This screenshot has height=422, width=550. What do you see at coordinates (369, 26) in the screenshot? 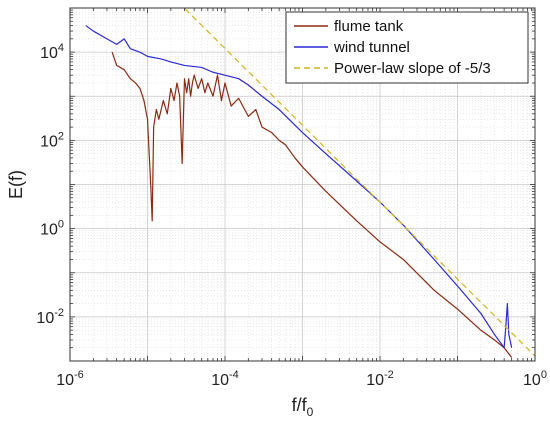
I see `legend-label: flume tank` at bounding box center [369, 26].